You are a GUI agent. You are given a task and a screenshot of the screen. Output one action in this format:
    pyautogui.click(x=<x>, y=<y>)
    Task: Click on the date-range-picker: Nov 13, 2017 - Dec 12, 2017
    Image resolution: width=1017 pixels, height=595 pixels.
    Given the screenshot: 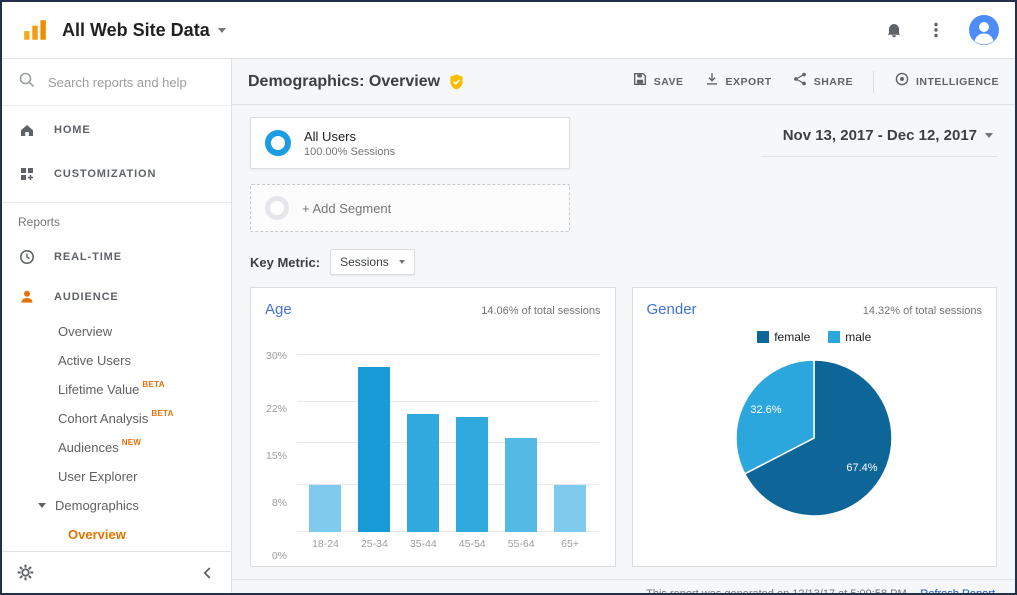 What is the action you would take?
    pyautogui.click(x=879, y=137)
    